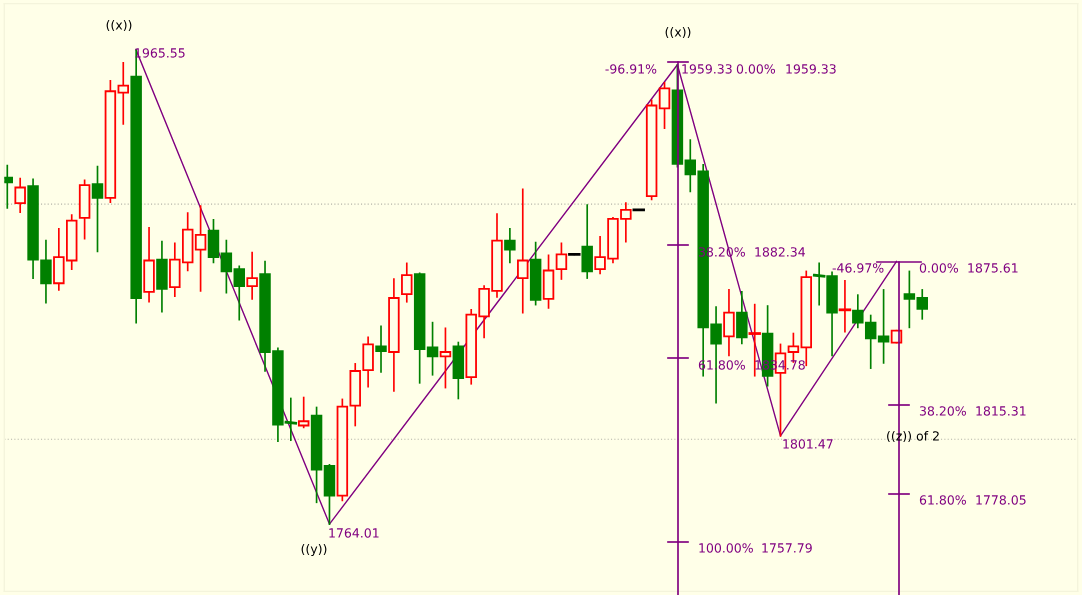  I want to click on annotation: -46.97%, so click(858, 268).